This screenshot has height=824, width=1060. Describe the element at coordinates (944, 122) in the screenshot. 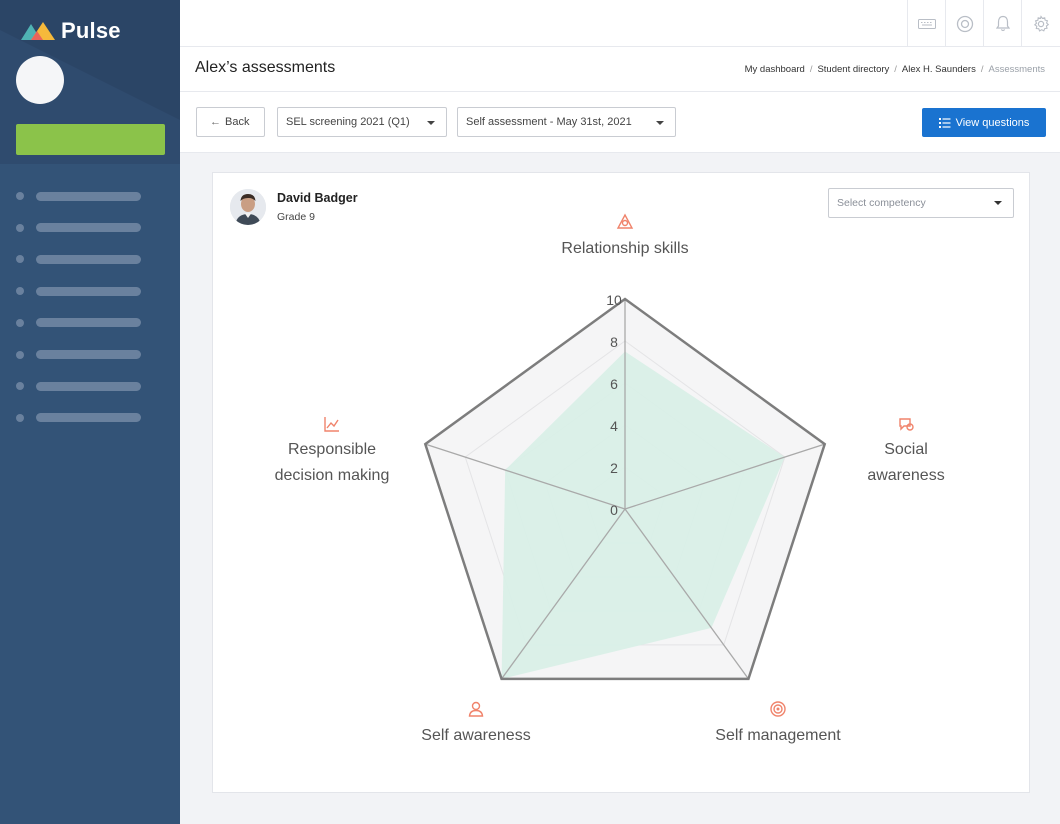

I see `list-icon` at that location.